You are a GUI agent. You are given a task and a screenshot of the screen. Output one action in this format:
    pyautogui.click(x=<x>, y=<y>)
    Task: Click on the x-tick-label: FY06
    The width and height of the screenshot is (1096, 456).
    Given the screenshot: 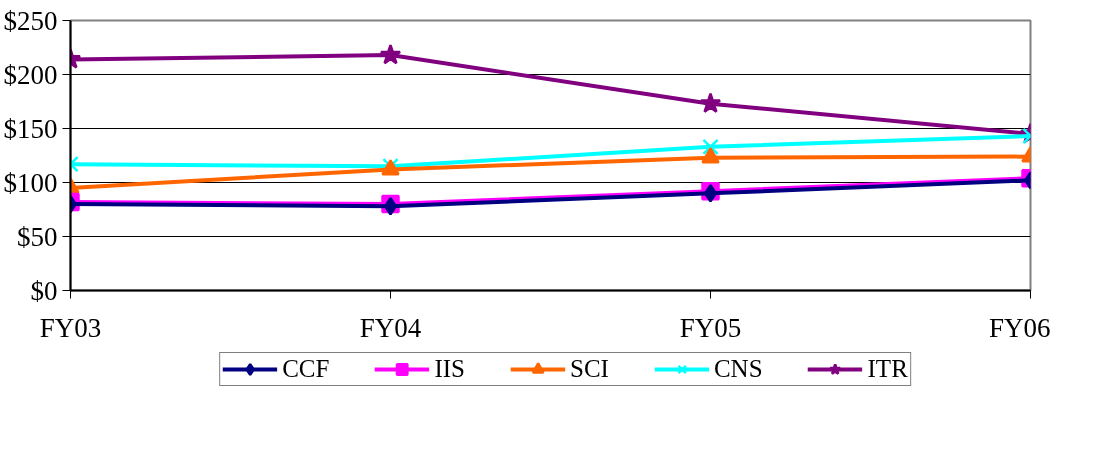 What is the action you would take?
    pyautogui.click(x=1019, y=327)
    